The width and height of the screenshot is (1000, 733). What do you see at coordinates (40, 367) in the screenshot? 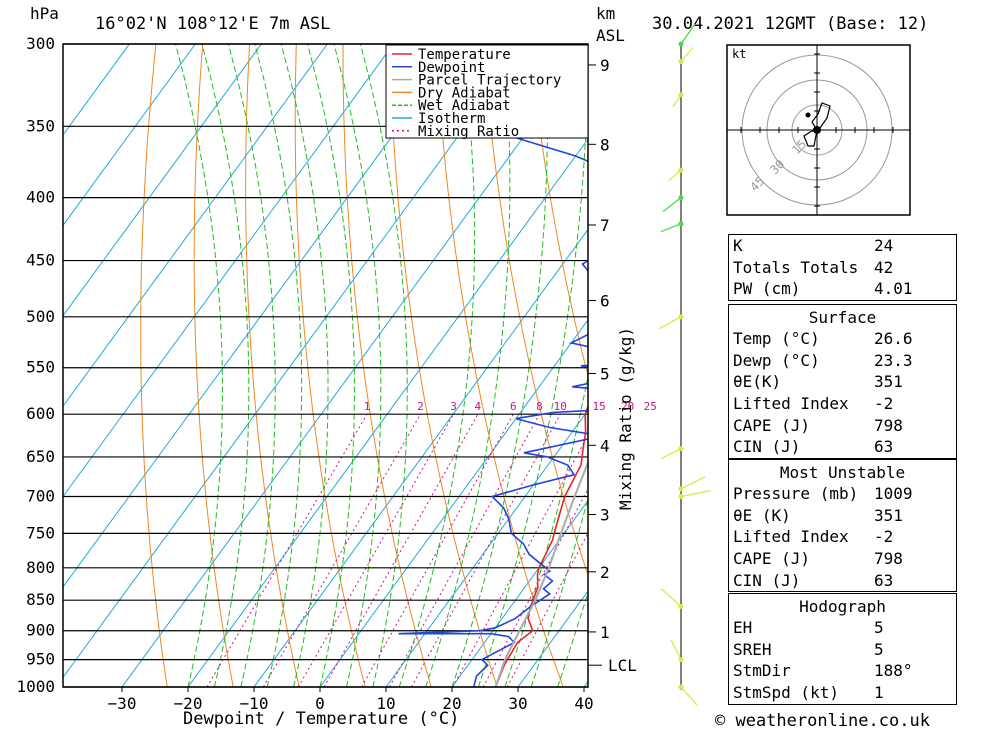
I see `pressure-tick-label: 550` at bounding box center [40, 367].